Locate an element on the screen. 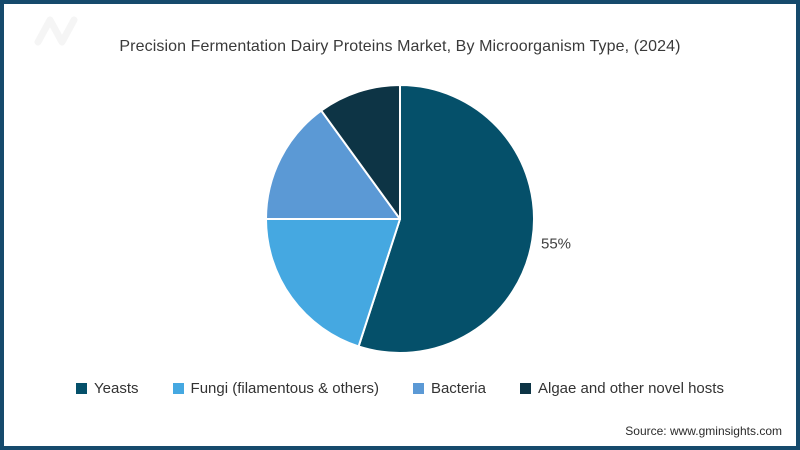  legend-label: Algae and other novel hosts is located at coordinates (630, 388).